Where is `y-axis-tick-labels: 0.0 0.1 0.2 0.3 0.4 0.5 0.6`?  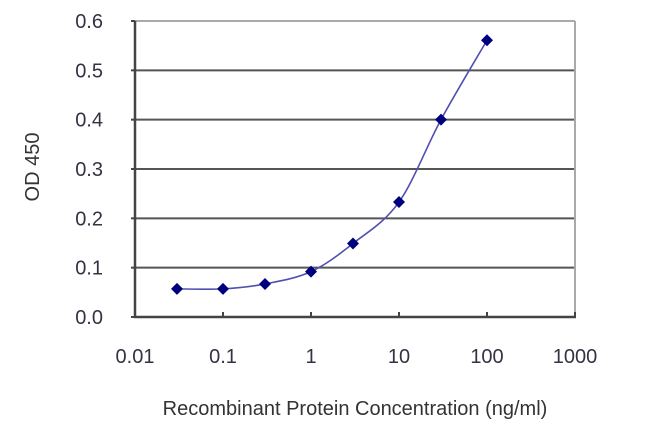
y-axis-tick-labels: 0.0 0.1 0.2 0.3 0.4 0.5 0.6 is located at coordinates (89, 170).